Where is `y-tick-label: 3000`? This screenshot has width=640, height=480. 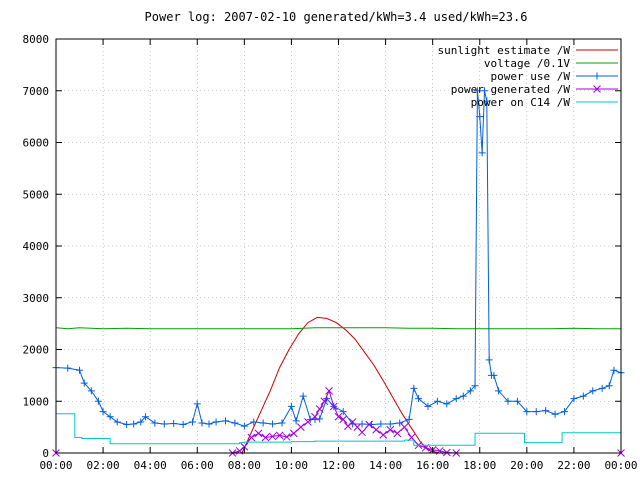 y-tick-label: 3000 is located at coordinates (36, 298).